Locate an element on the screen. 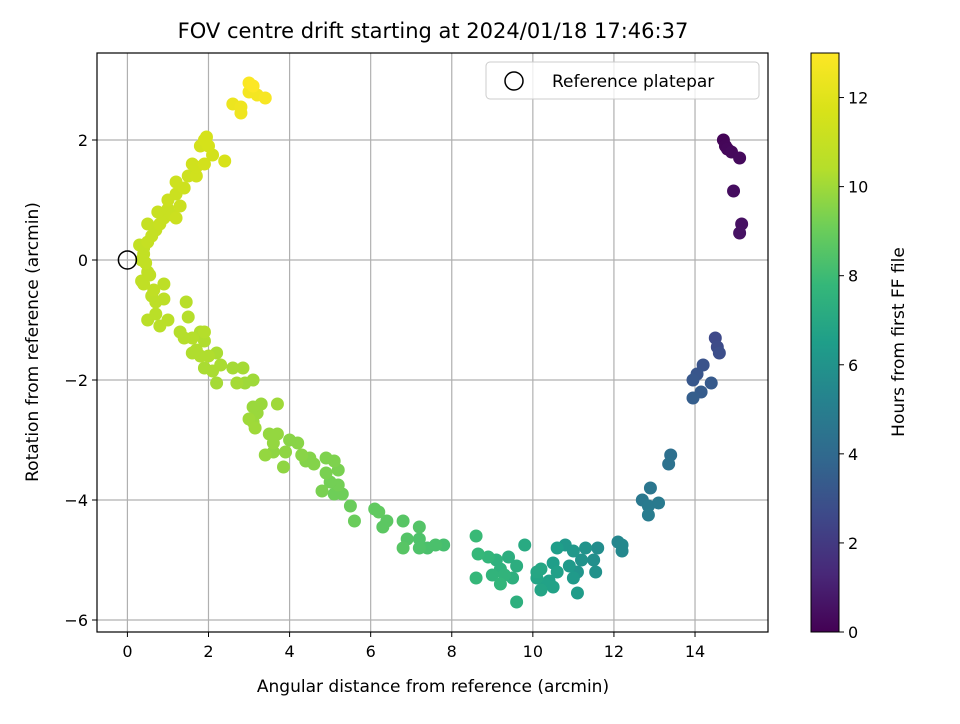  x-tick-label: 14 is located at coordinates (695, 651).